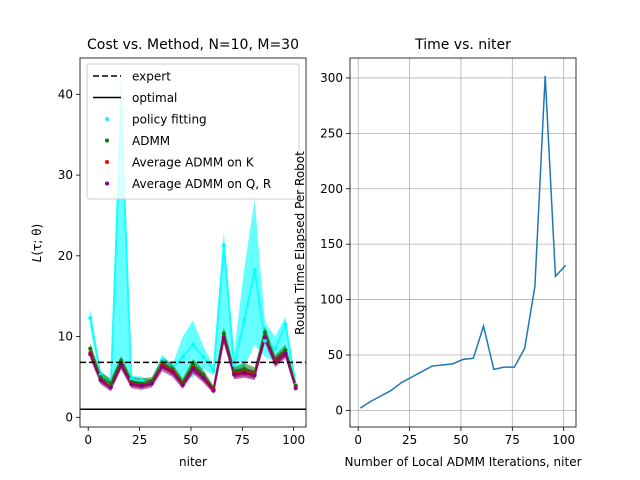 This screenshot has width=640, height=480. What do you see at coordinates (300, 243) in the screenshot?
I see `time-chart-y-label: Rough Time Elapsed Per Robot` at bounding box center [300, 243].